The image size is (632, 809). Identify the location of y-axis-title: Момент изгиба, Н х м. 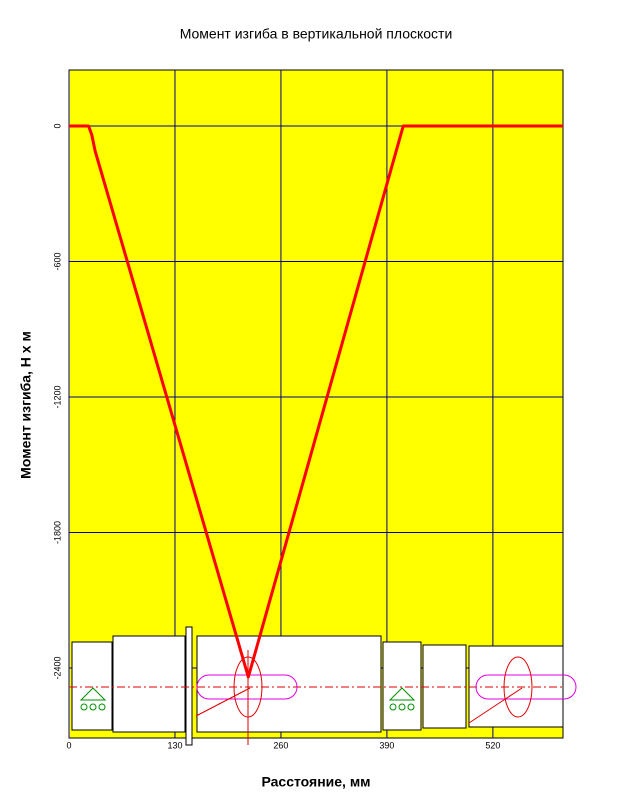
(26, 405).